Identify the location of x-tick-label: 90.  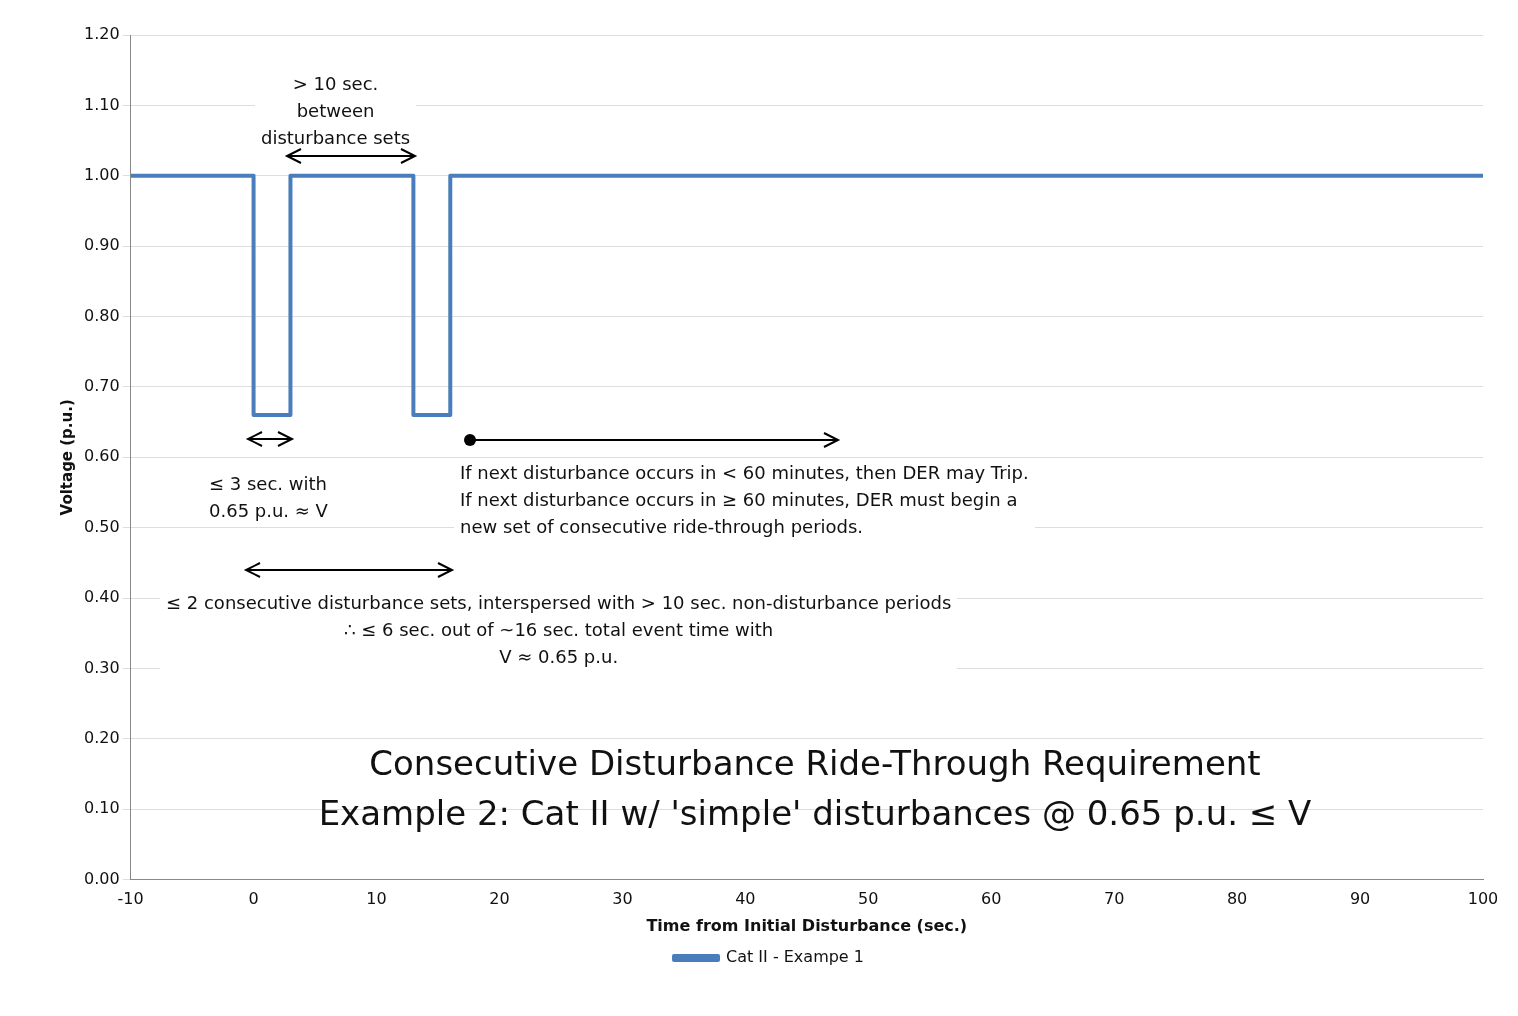
(1360, 899).